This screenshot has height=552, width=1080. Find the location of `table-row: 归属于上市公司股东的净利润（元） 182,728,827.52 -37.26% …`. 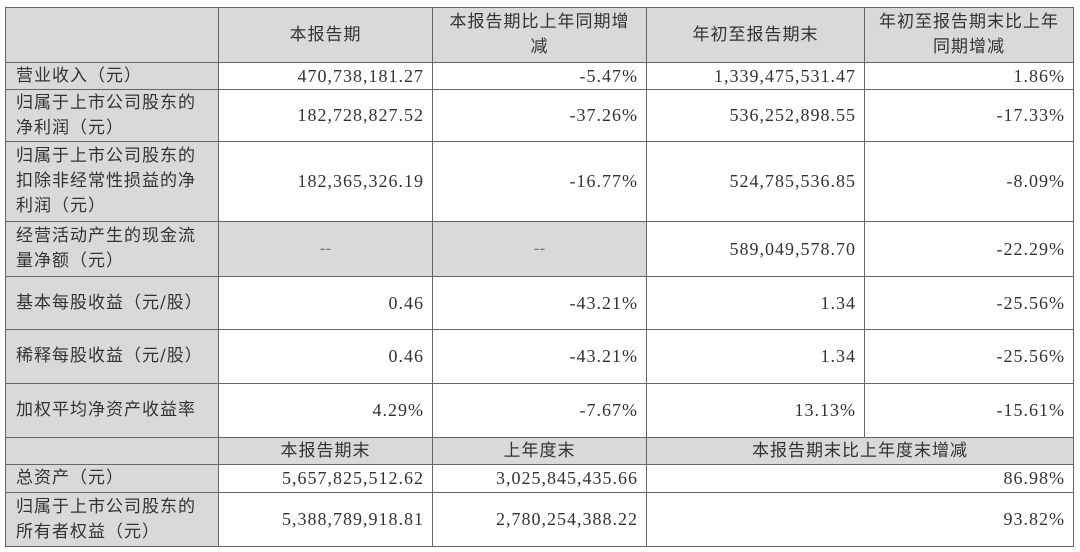

table-row: 归属于上市公司股东的净利润（元） 182,728,827.52 -37.26% … is located at coordinates (539, 115).